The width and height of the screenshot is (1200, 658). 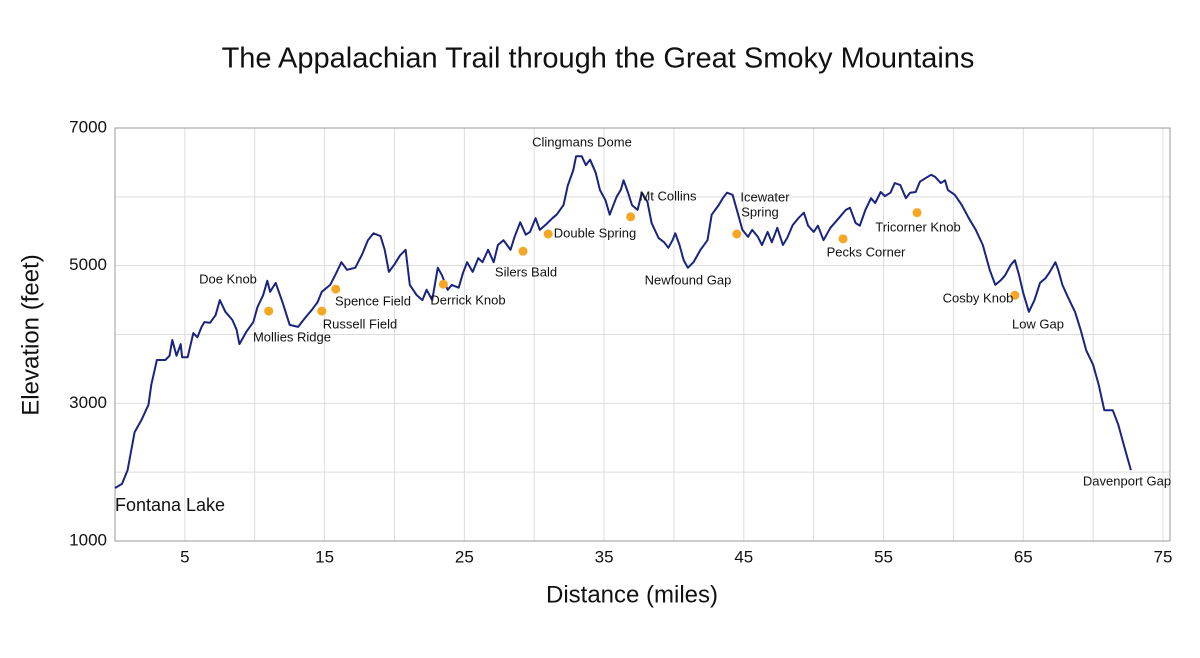 What do you see at coordinates (688, 279) in the screenshot?
I see `annotation: Newfound Gap` at bounding box center [688, 279].